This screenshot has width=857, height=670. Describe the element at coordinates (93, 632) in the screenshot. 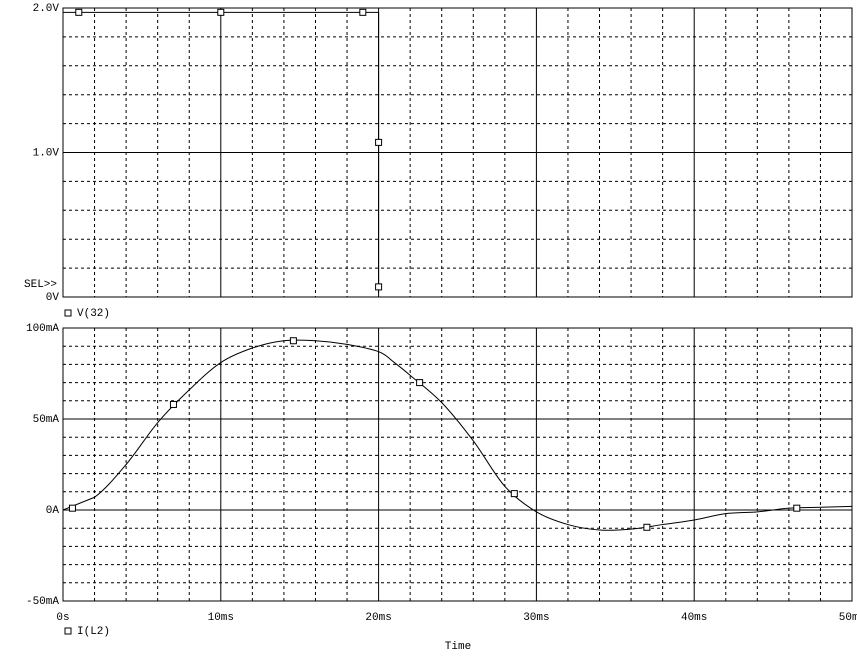

I see `legend-label: I(L2)` at that location.